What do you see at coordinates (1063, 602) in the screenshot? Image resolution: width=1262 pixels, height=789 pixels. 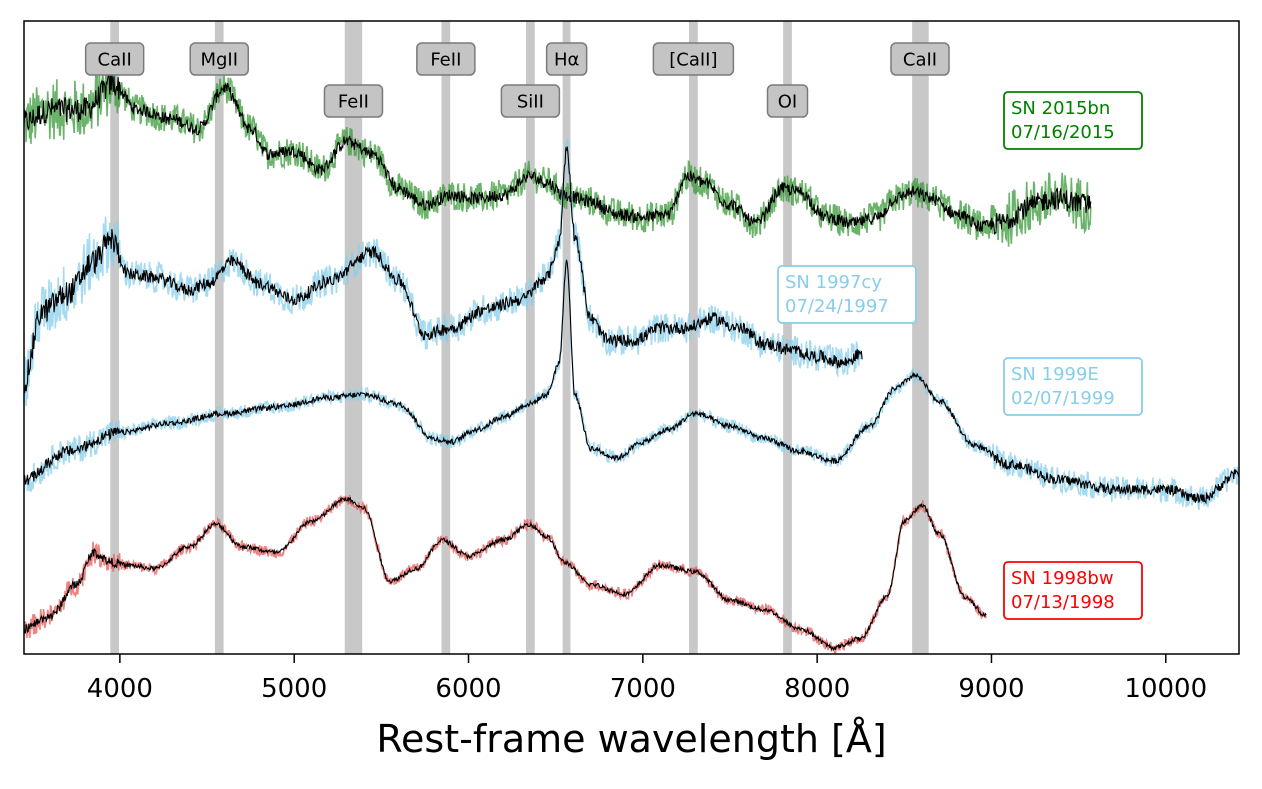 I see `sn-label-date-3: 07/13/1998` at bounding box center [1063, 602].